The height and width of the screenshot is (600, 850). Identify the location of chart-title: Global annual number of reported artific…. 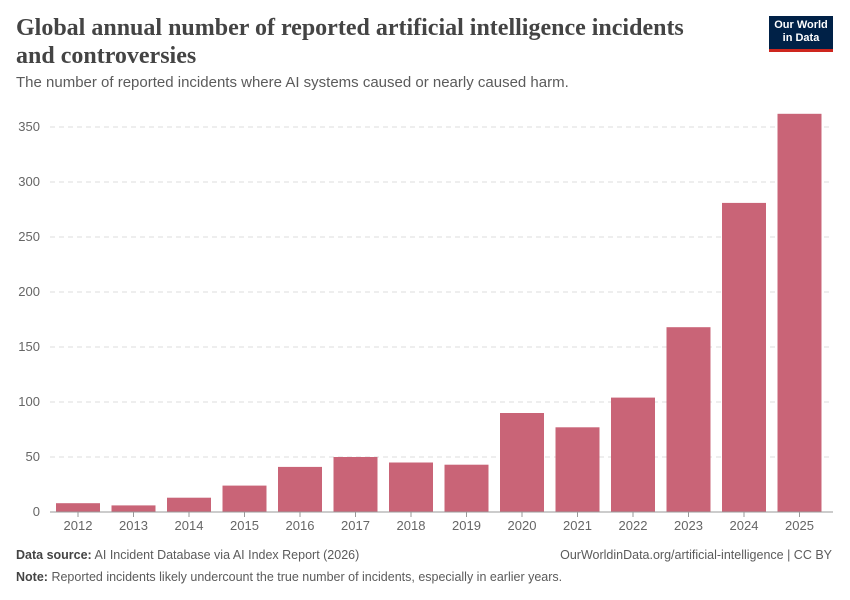
(350, 42).